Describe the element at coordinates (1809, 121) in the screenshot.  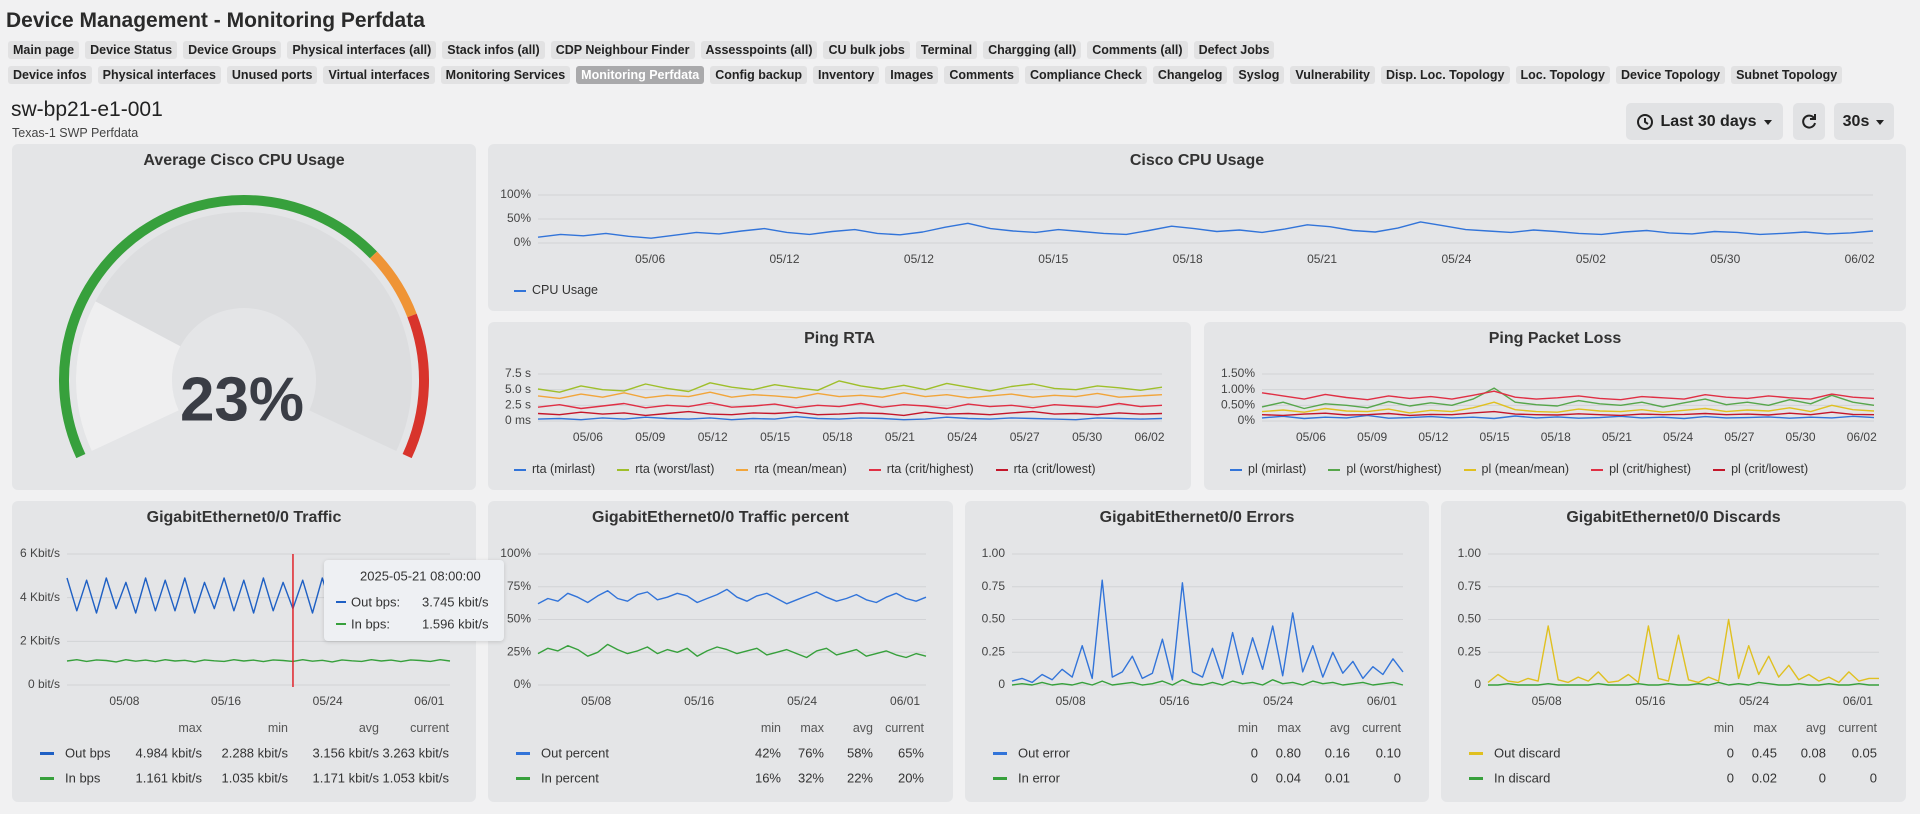
I see `refresh-button` at that location.